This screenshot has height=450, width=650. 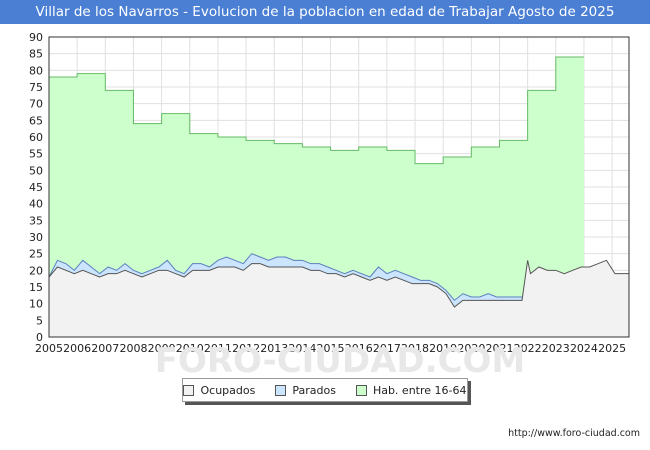 I want to click on watermark: FORO-CIUDAD.COM, so click(x=340, y=361).